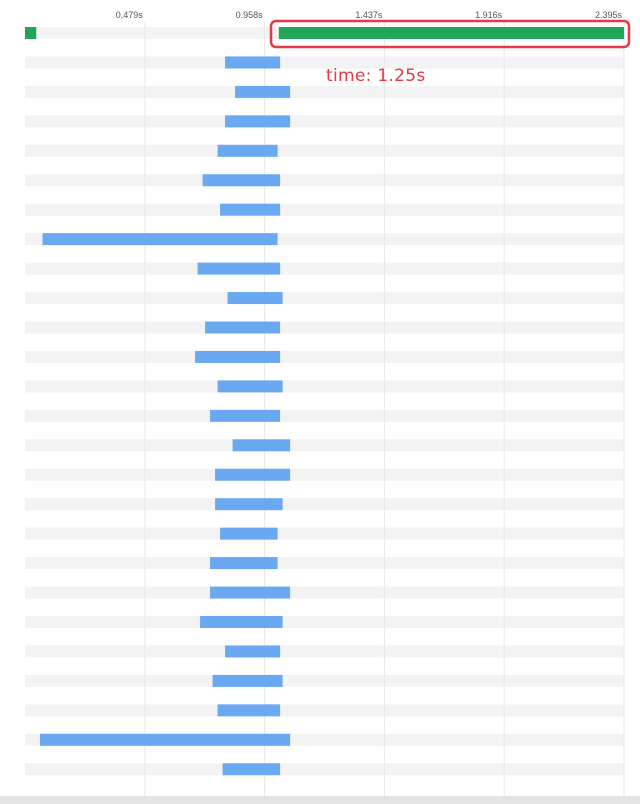  What do you see at coordinates (376, 76) in the screenshot?
I see `time-annotation: time: 1.25s` at bounding box center [376, 76].